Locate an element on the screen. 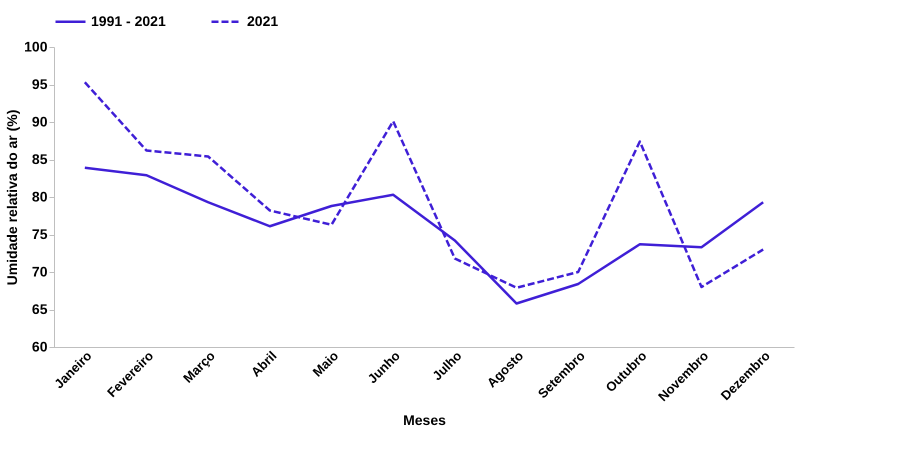  y-tick-label: 65 is located at coordinates (40, 309).